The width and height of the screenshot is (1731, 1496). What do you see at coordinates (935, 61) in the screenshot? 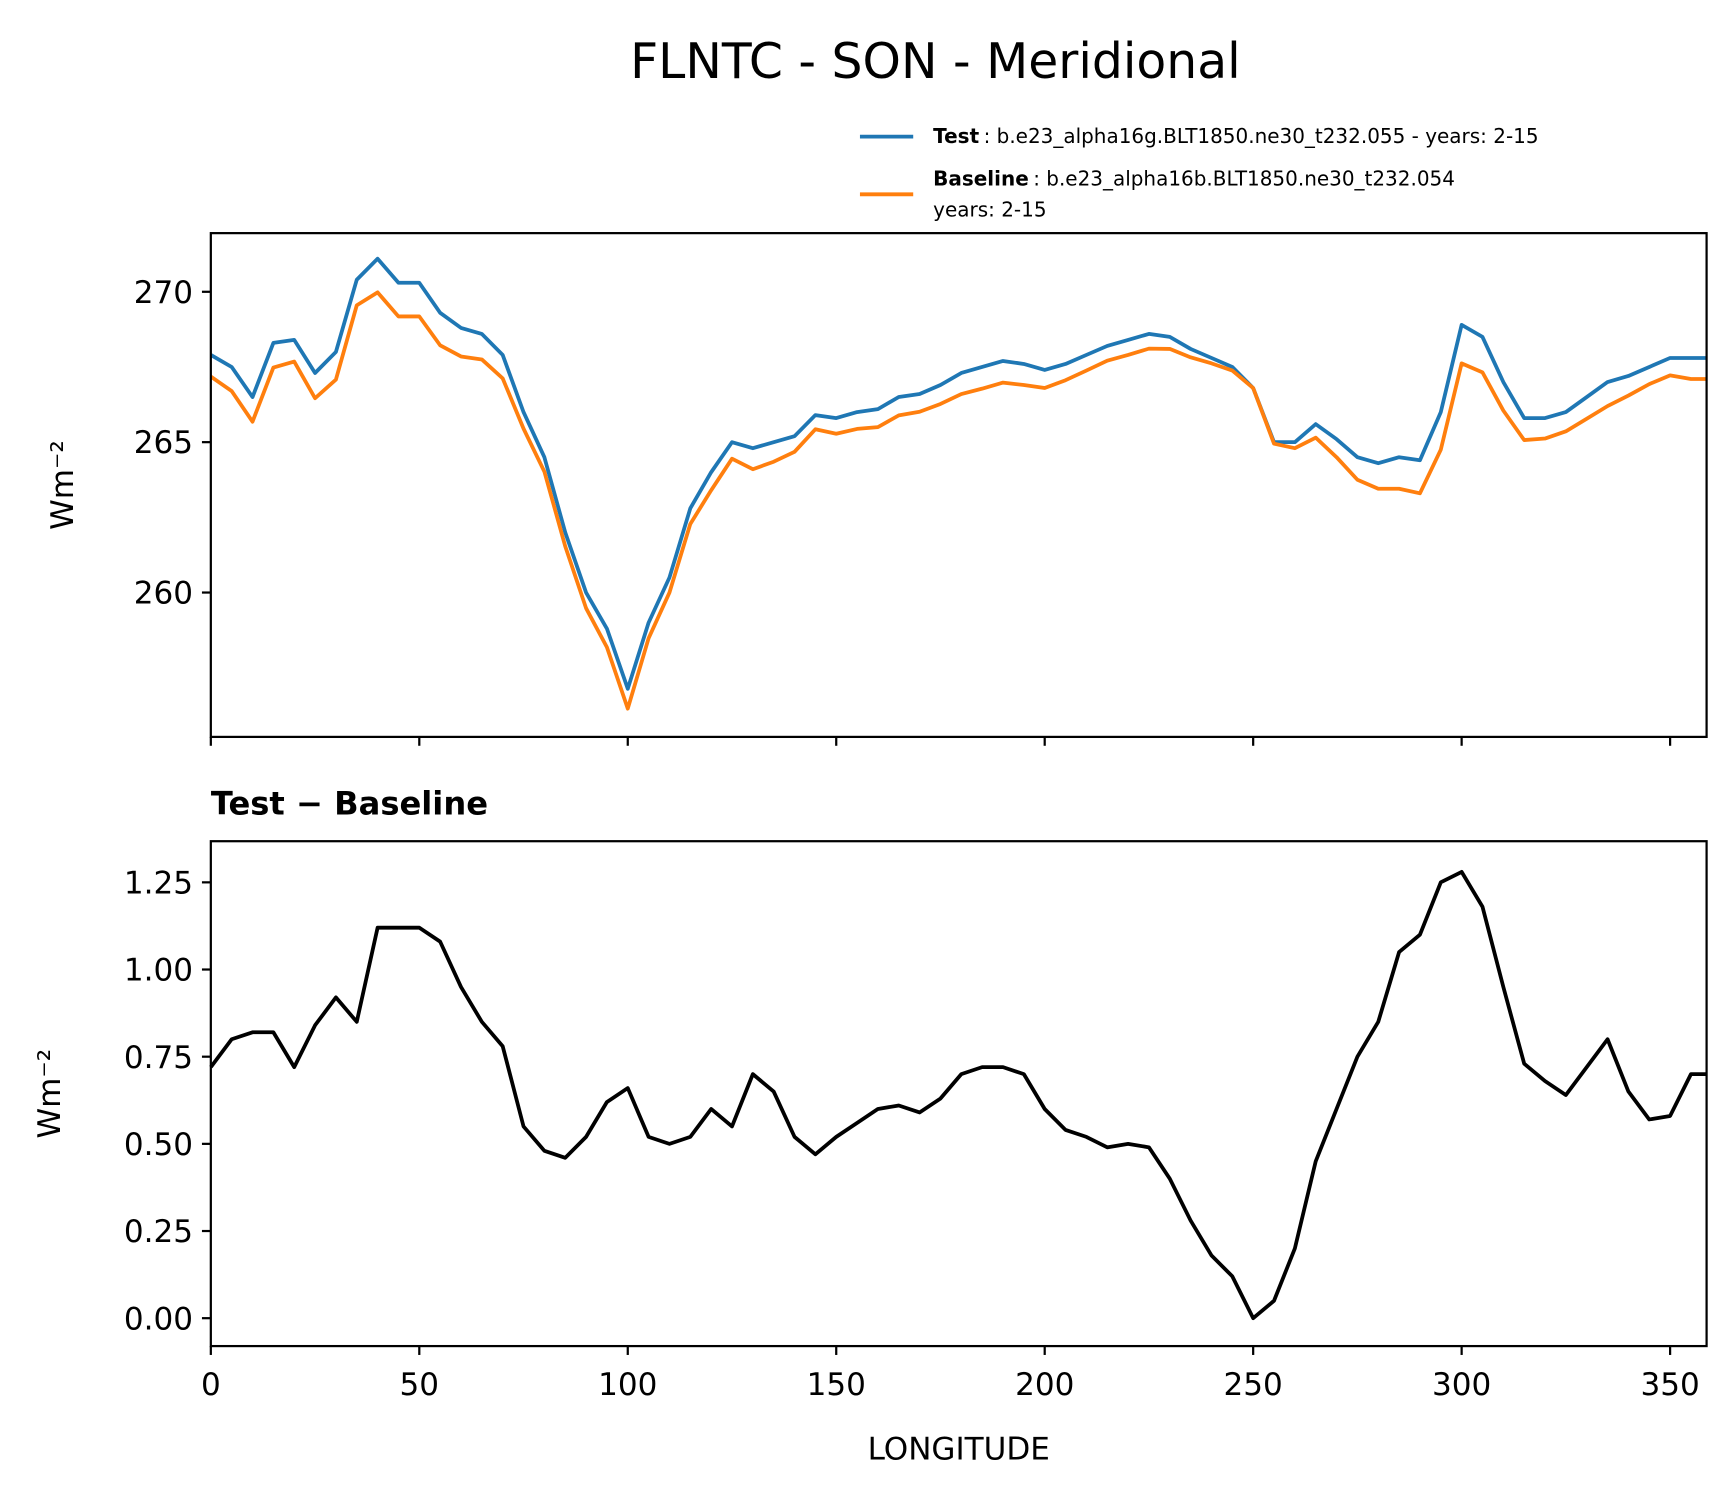
I see `figure-title: FLNTC - SON - Meridional` at bounding box center [935, 61].